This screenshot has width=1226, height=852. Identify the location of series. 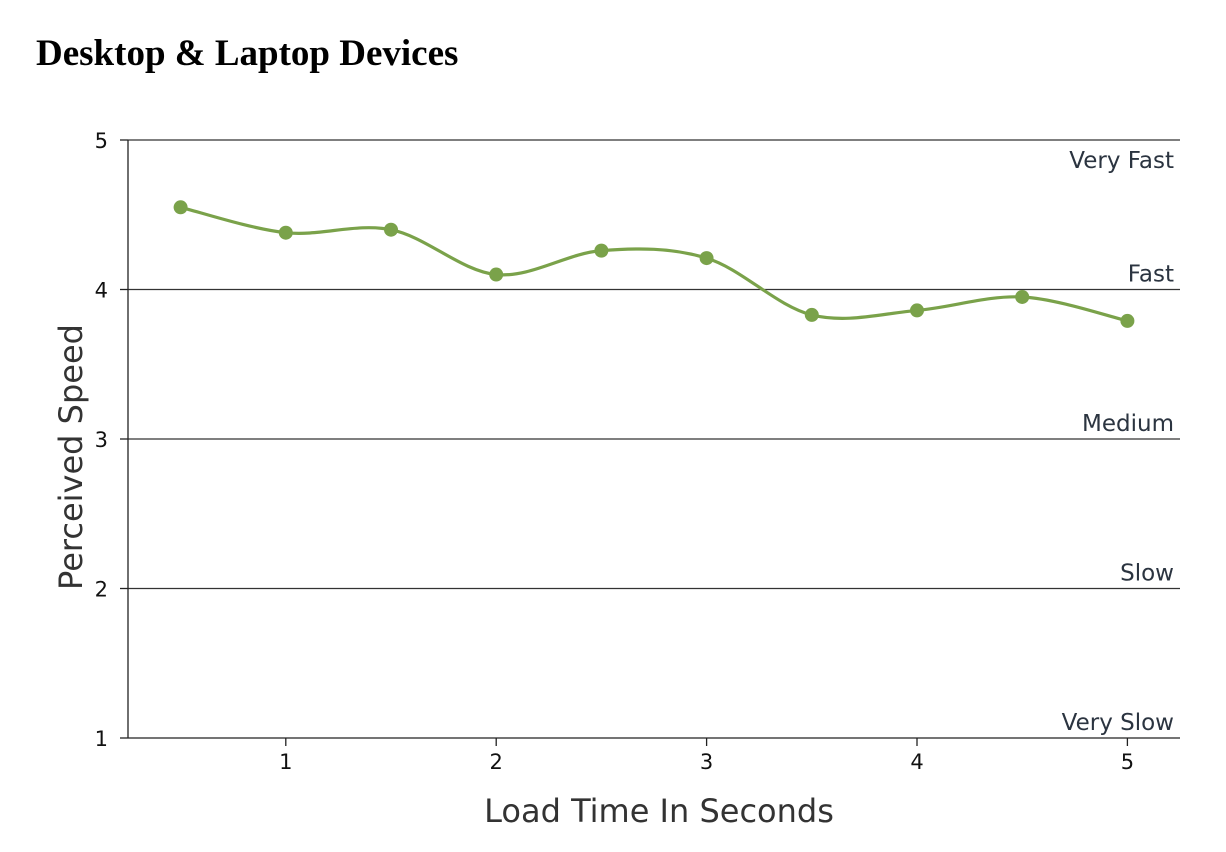
(654, 264).